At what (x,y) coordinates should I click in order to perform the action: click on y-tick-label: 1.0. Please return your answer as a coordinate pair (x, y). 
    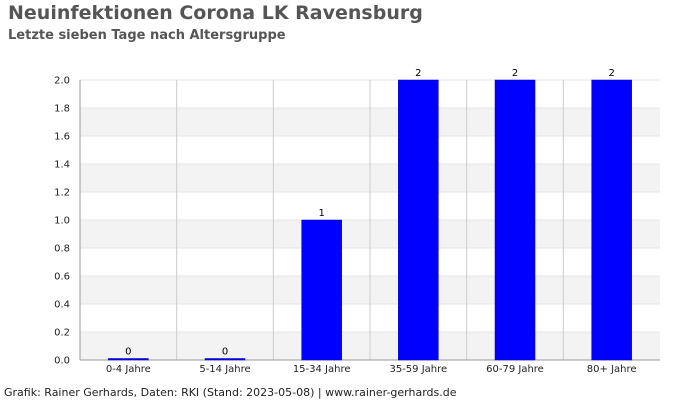
    Looking at the image, I should click on (62, 221).